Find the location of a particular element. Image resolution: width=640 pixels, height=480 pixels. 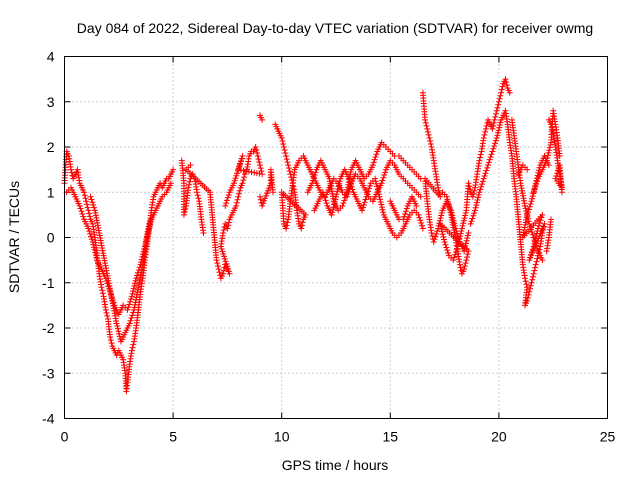

y-tick-label: -2 is located at coordinates (48, 328).